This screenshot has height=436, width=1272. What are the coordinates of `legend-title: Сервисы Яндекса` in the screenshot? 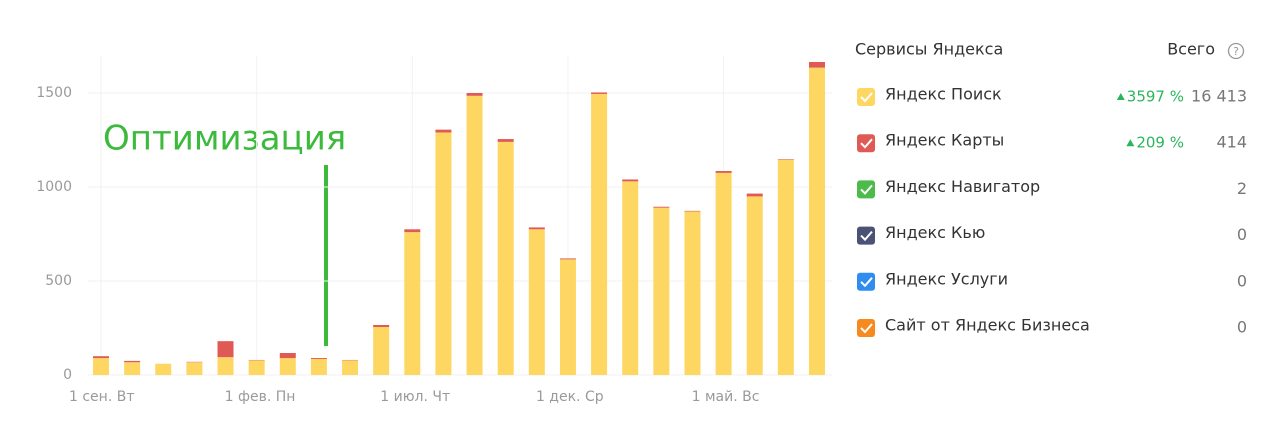 It's located at (929, 49).